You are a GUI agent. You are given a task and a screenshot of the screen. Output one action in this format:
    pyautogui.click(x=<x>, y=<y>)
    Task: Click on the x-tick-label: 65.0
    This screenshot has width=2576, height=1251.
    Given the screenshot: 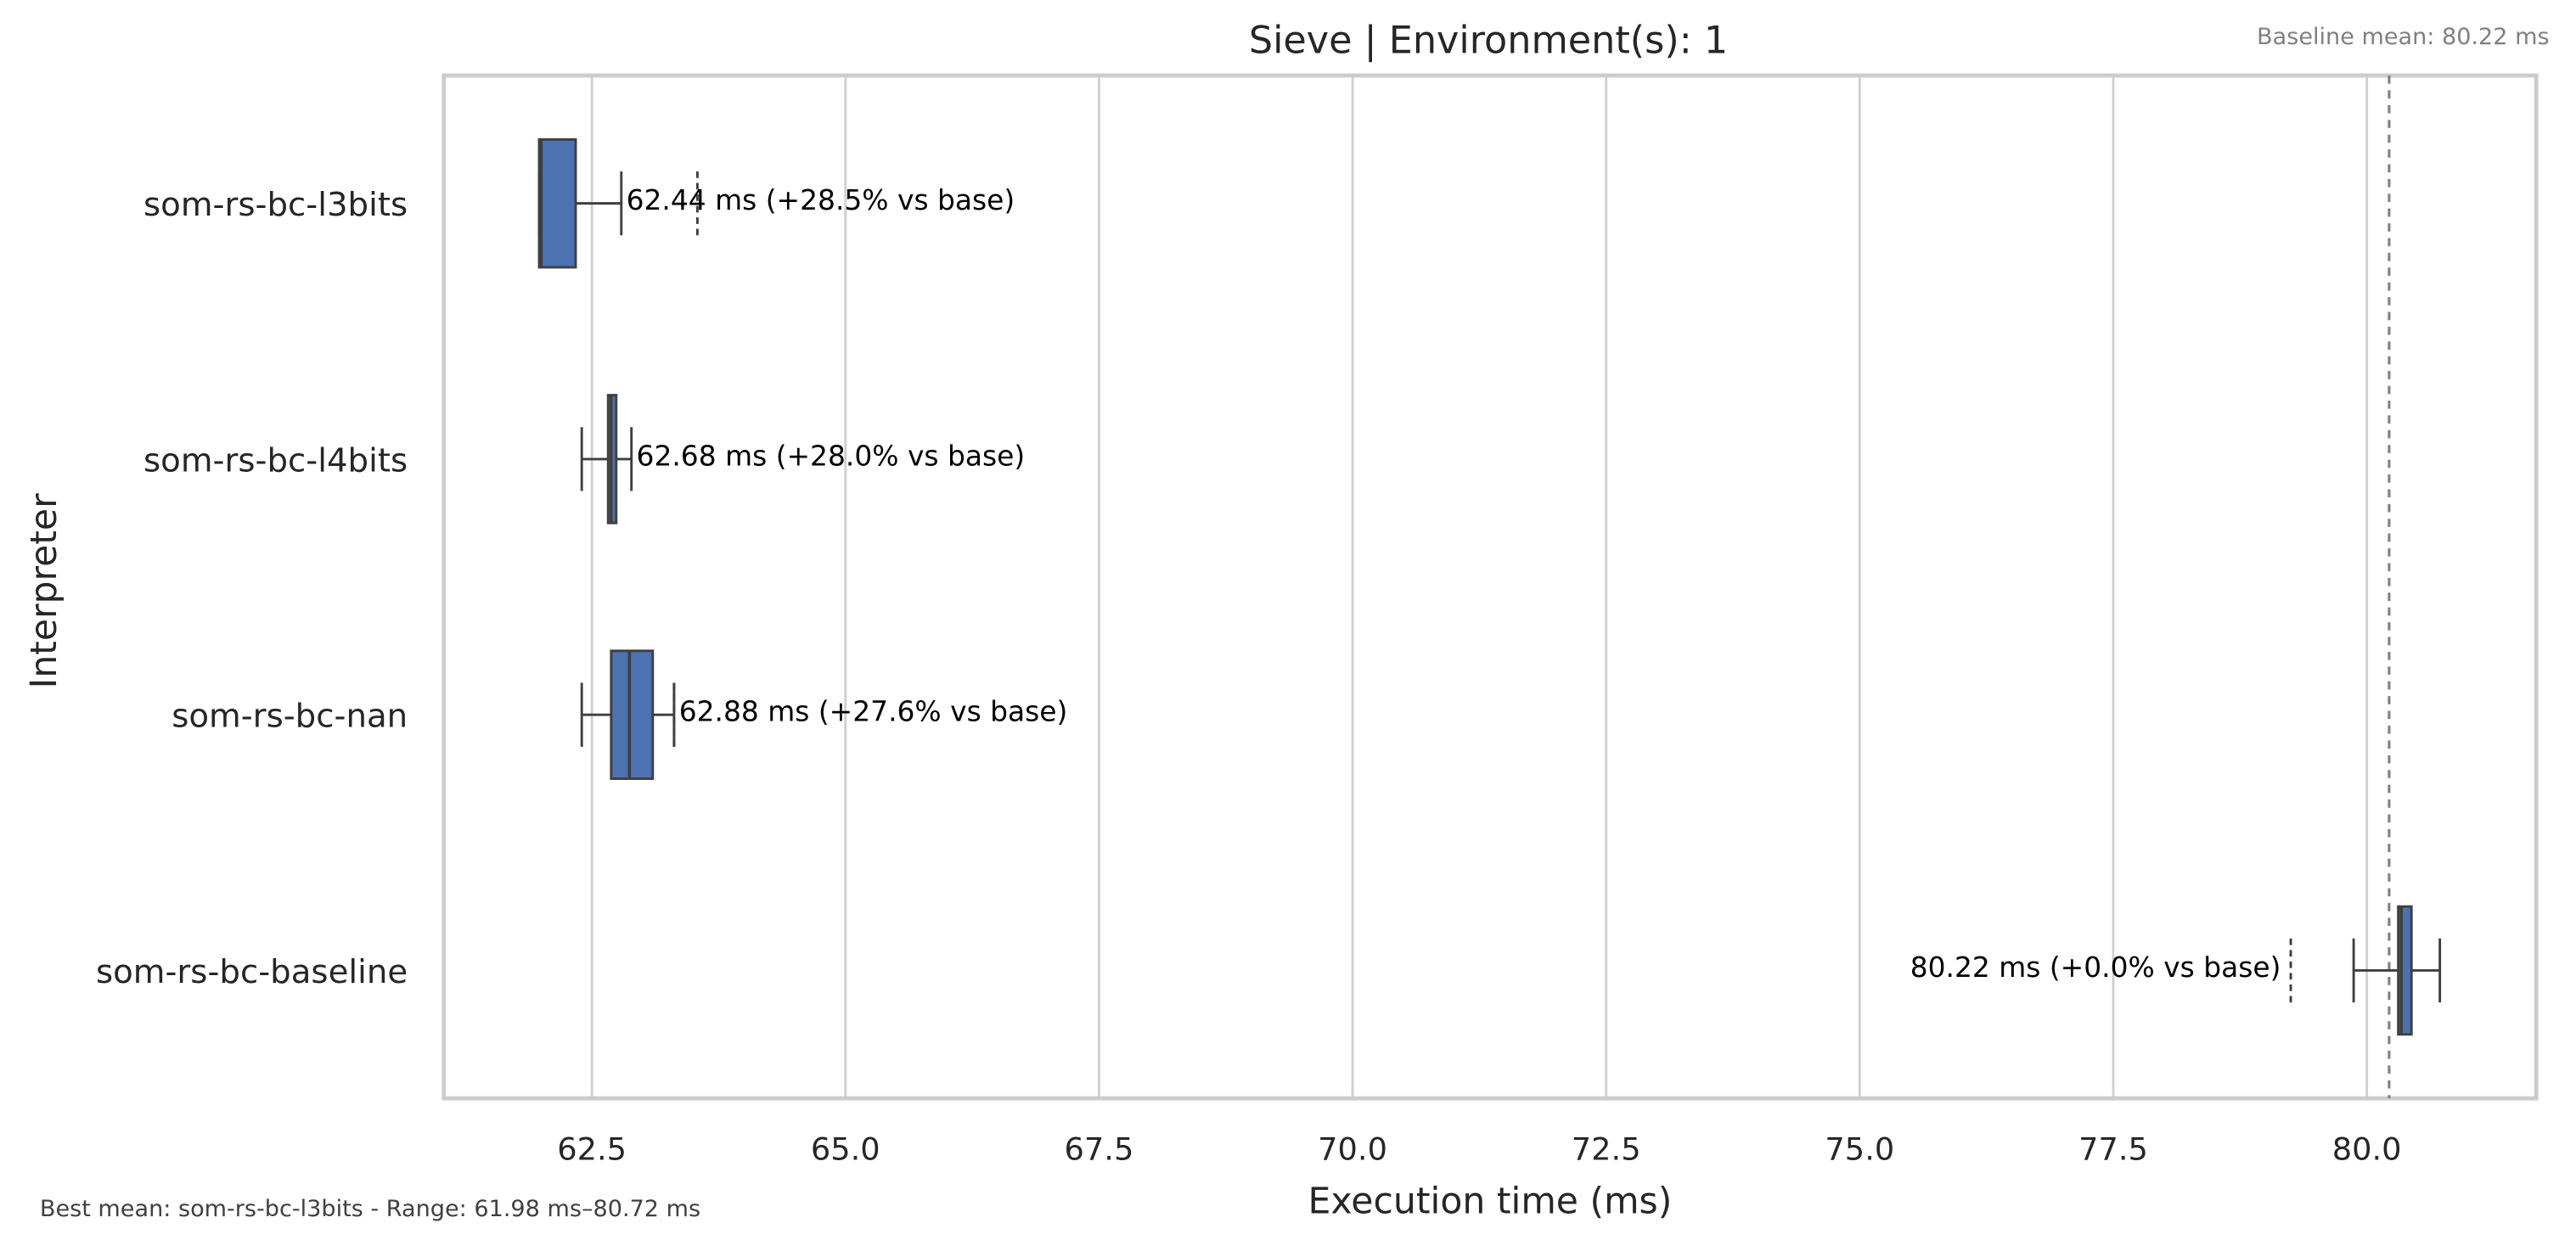 What is the action you would take?
    pyautogui.click(x=845, y=1149)
    